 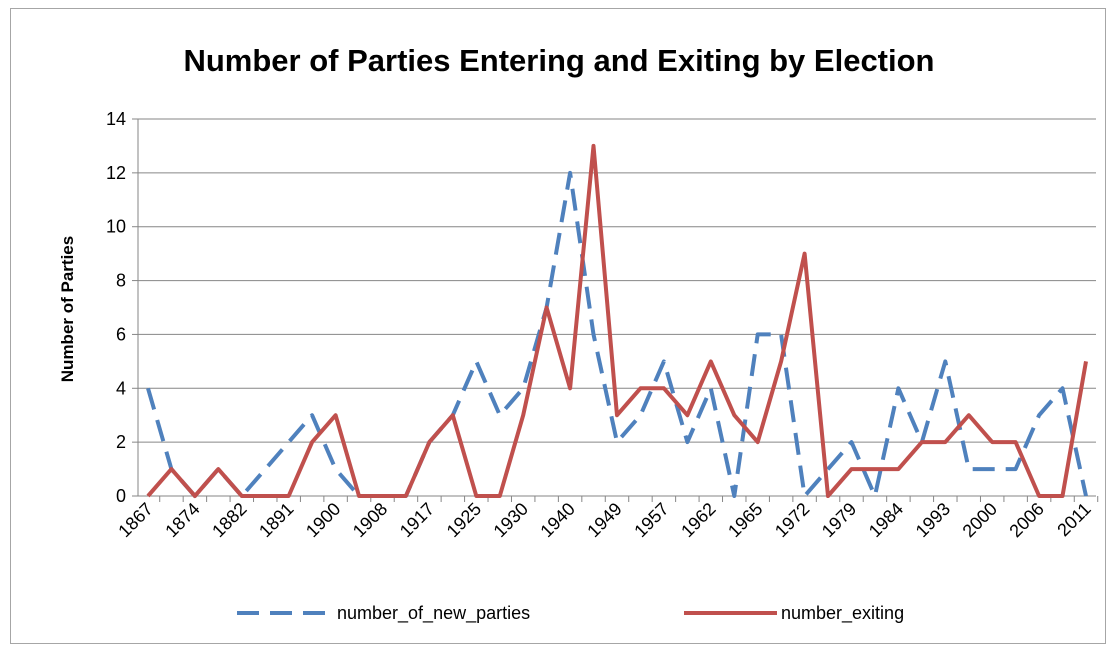 I want to click on x-tick-label: 1979, so click(x=839, y=520).